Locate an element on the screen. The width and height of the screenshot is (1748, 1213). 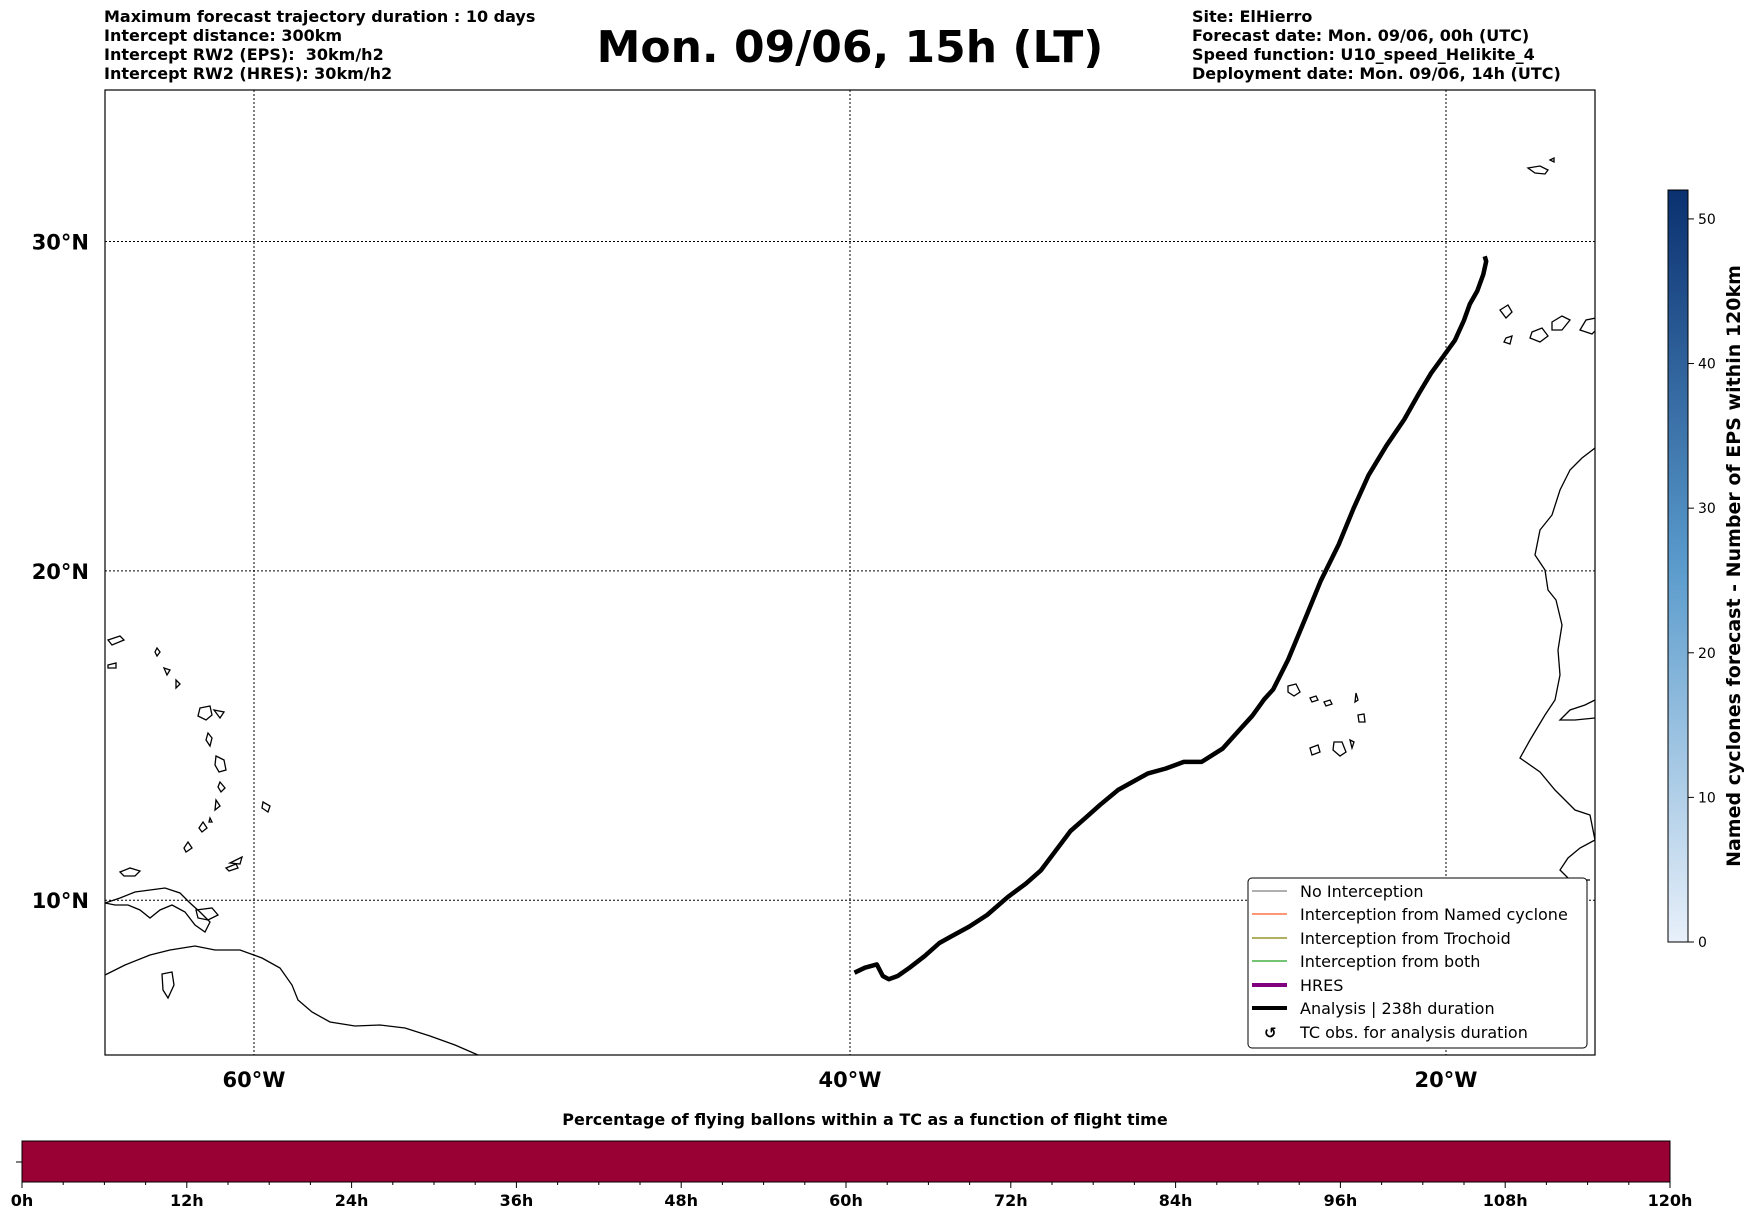
colorbar-tick-label: 50 is located at coordinates (1707, 220).